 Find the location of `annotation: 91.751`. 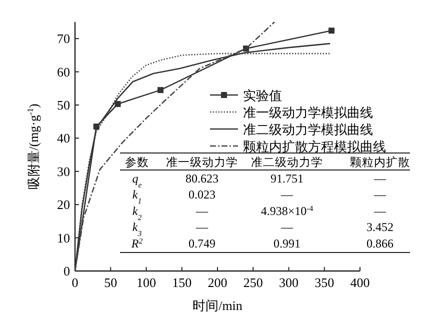

annotation: 91.751 is located at coordinates (287, 178).